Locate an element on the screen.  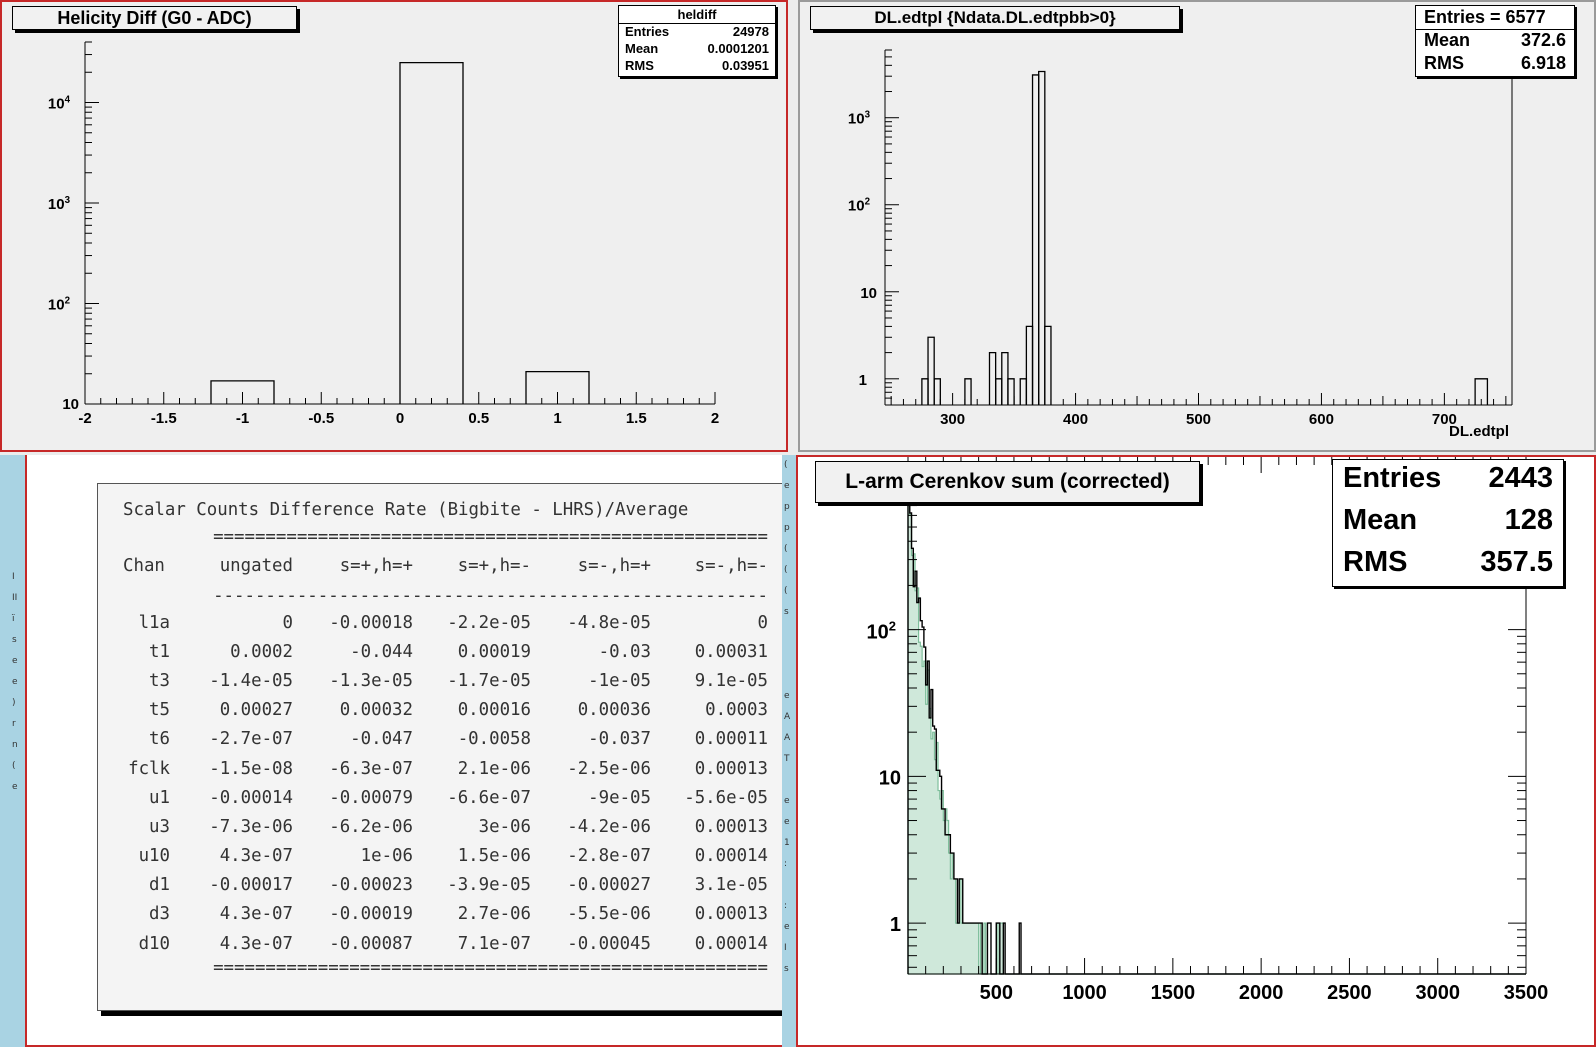
x-tick-label: 2500 is located at coordinates (1349, 993).